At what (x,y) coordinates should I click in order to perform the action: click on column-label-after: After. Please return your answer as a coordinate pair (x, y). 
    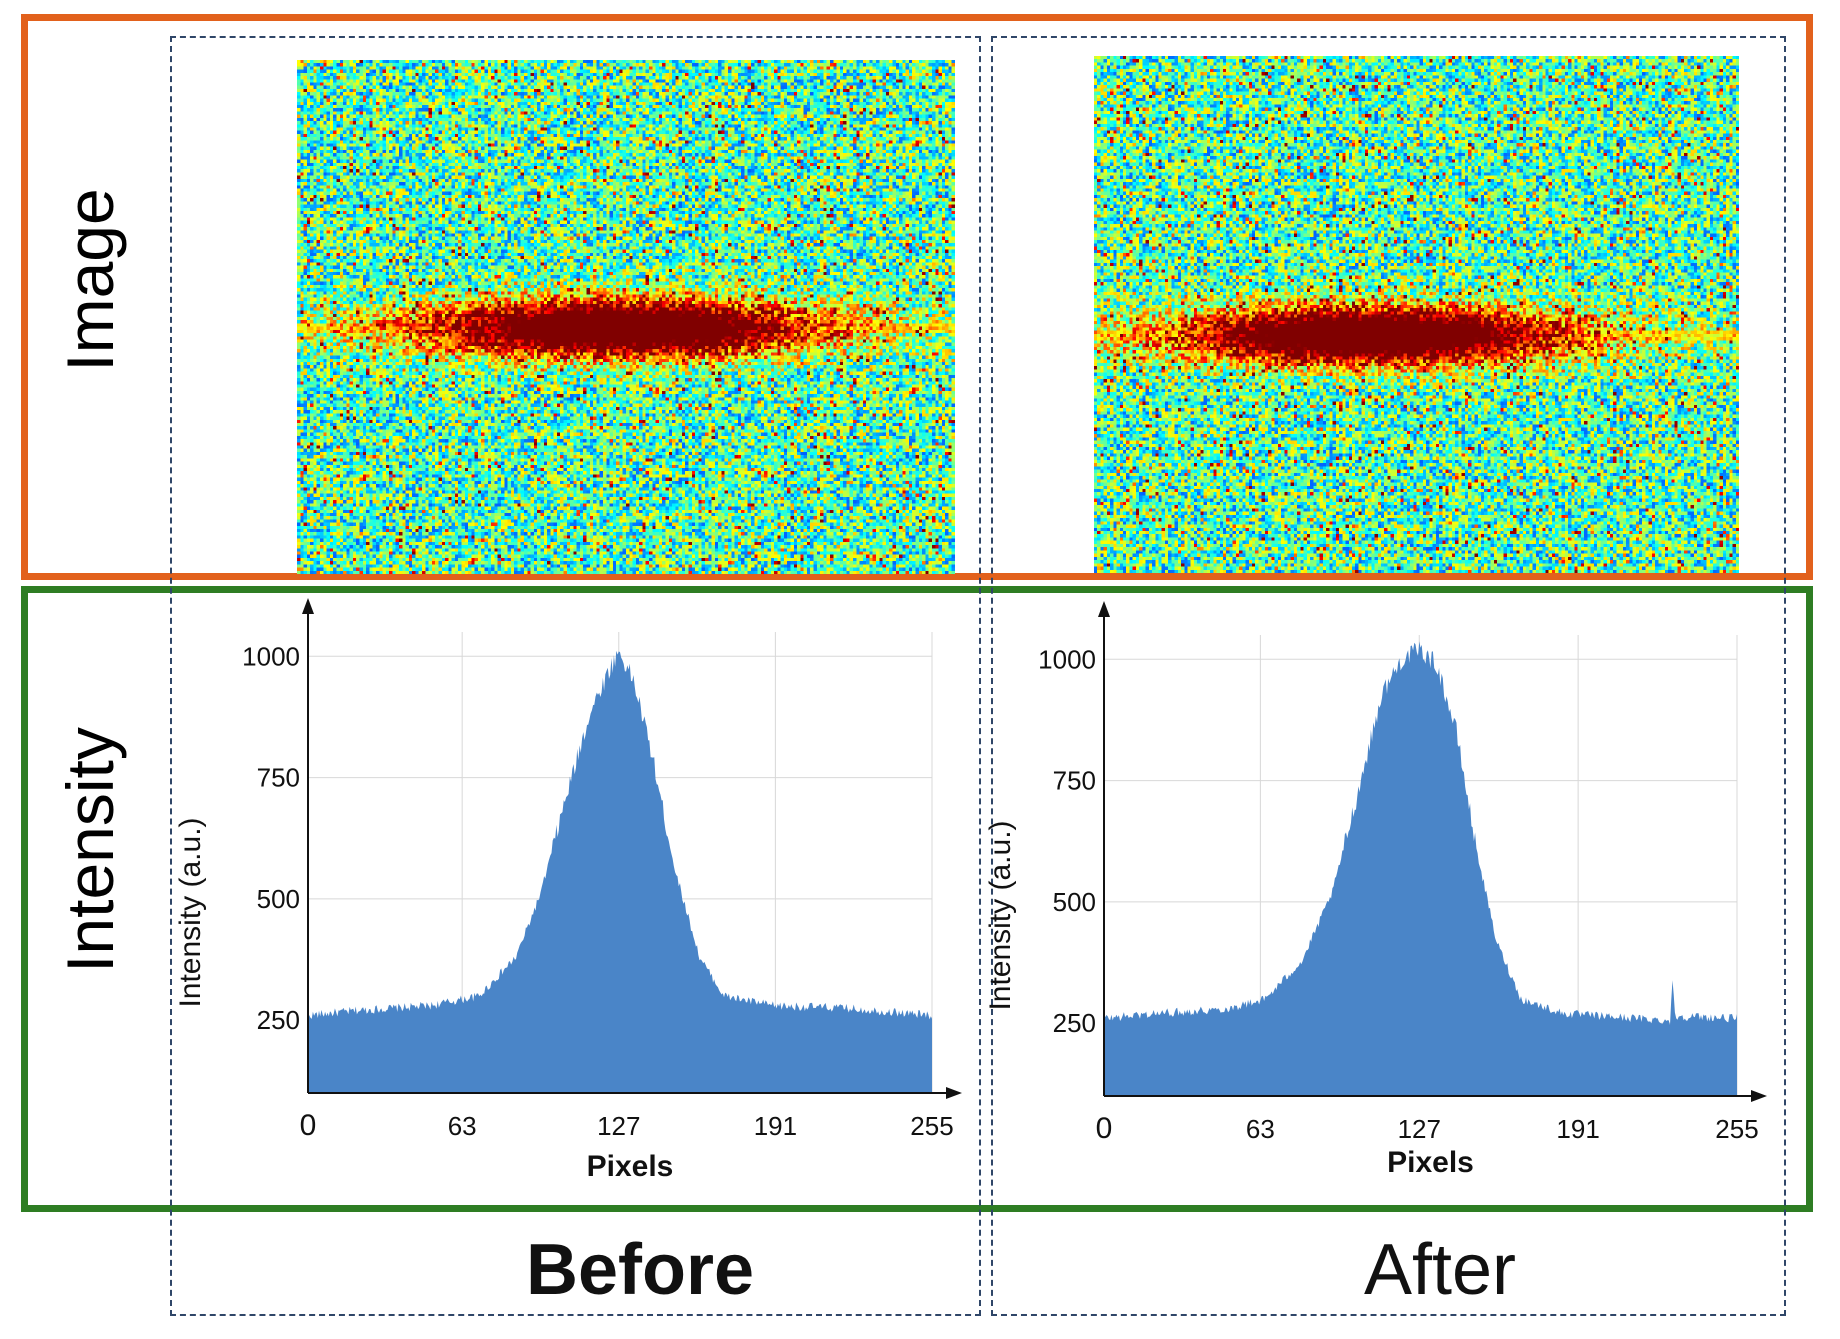
    Looking at the image, I should click on (1440, 1270).